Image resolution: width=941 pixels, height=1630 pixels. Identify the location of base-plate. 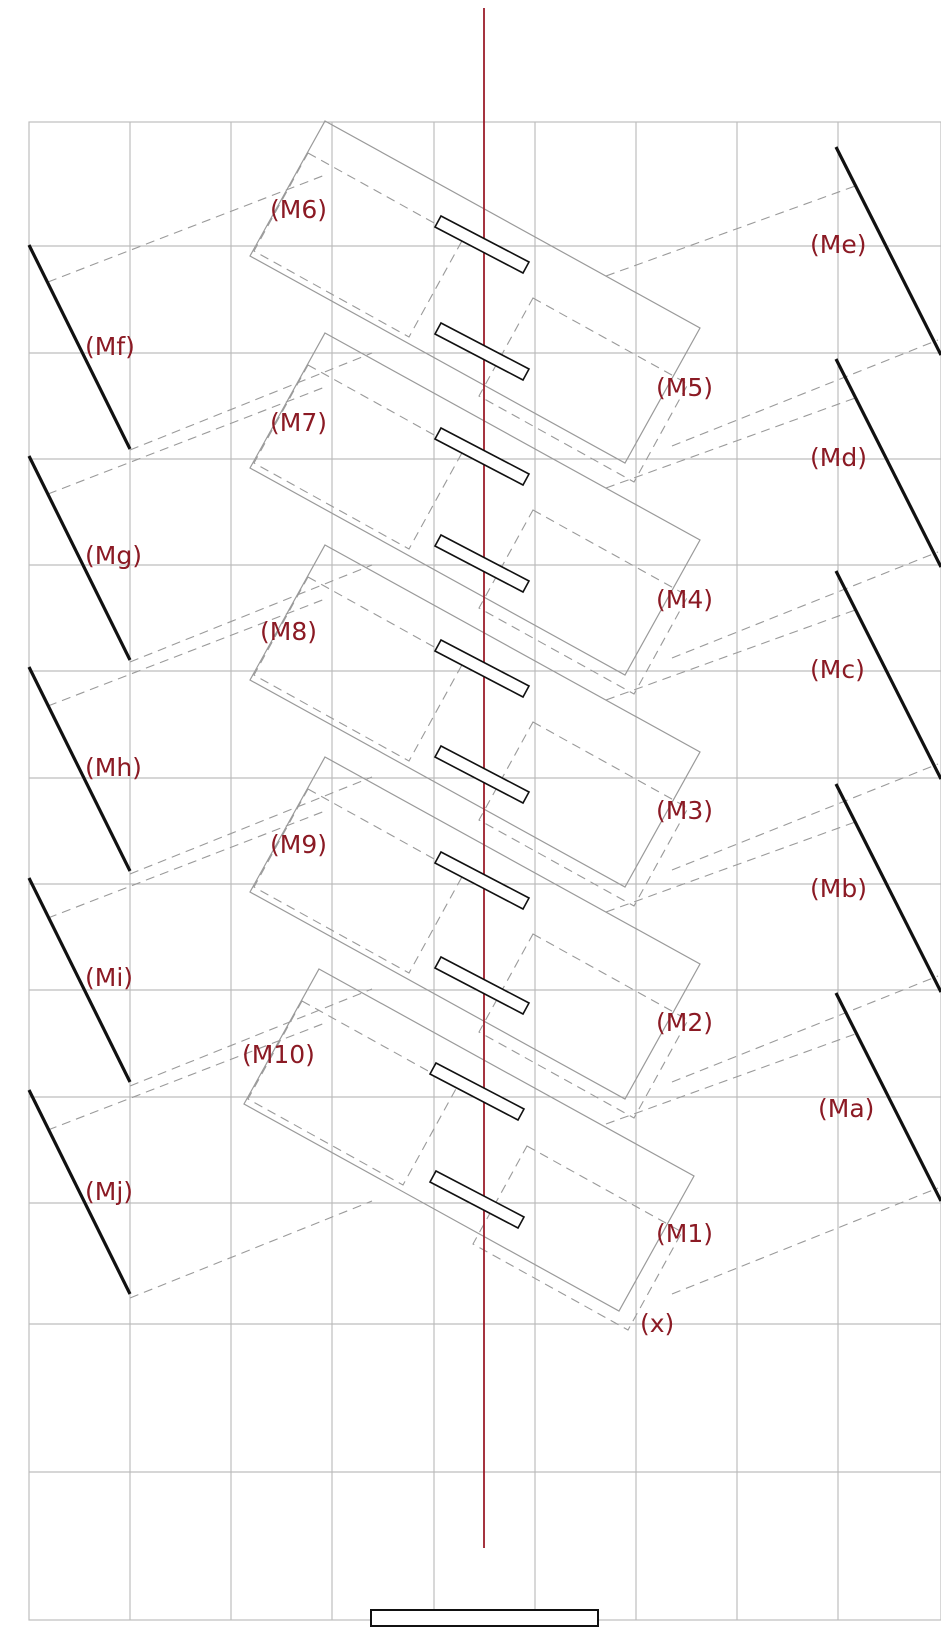
(484, 1618).